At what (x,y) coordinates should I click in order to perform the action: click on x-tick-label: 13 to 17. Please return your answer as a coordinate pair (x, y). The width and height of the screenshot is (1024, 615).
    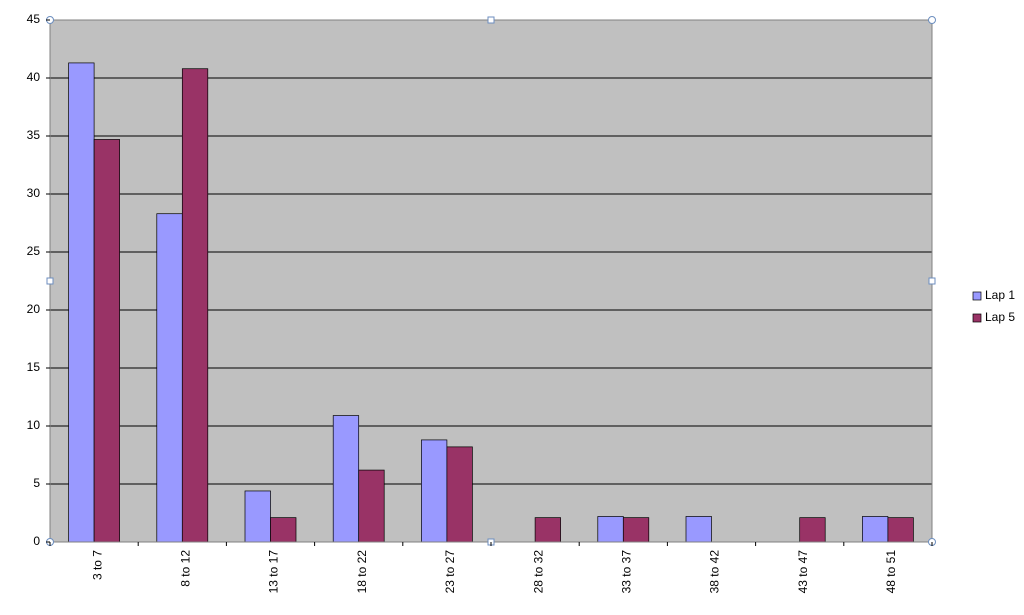
    Looking at the image, I should click on (274, 572).